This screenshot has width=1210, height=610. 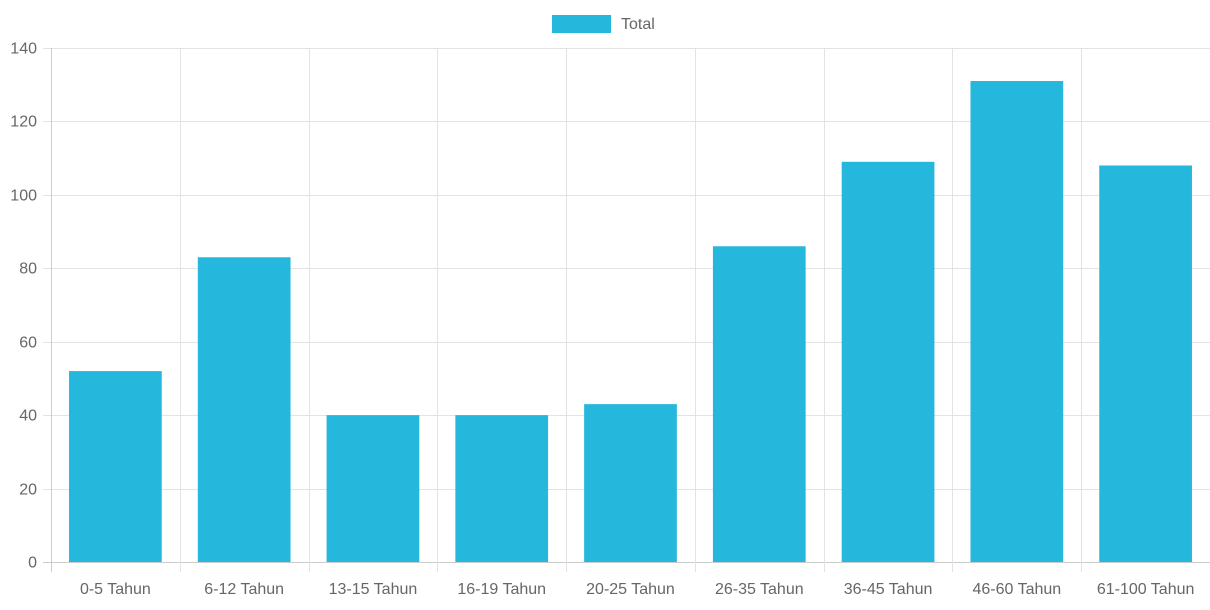 I want to click on x-tick-label: 61-100 Tahun, so click(x=1146, y=589).